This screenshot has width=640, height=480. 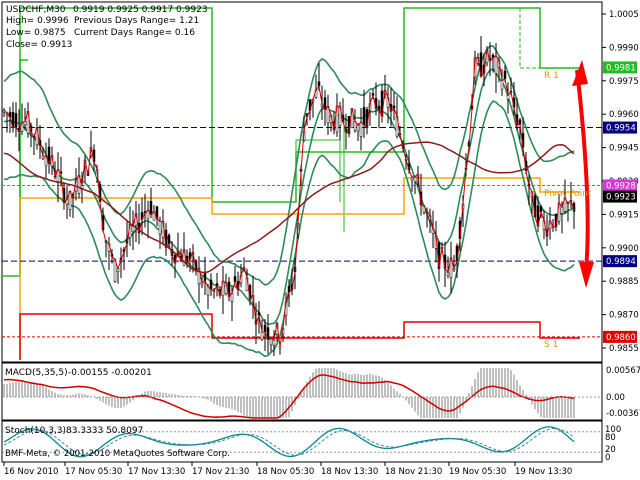 What do you see at coordinates (136, 21) in the screenshot?
I see `info-prev-range: Previous Days Range= 1.21` at bounding box center [136, 21].